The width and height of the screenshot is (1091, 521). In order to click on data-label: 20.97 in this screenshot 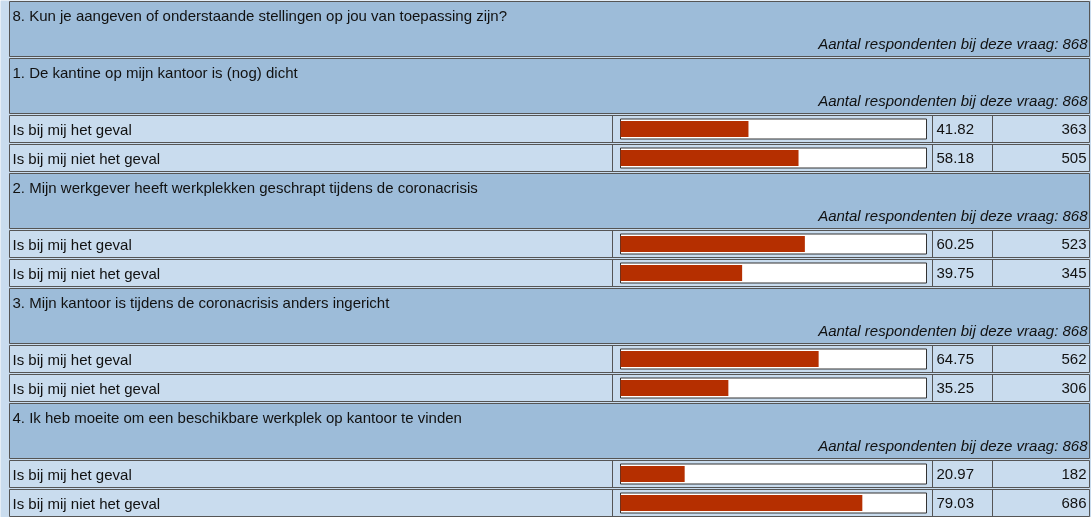, I will do `click(955, 473)`.